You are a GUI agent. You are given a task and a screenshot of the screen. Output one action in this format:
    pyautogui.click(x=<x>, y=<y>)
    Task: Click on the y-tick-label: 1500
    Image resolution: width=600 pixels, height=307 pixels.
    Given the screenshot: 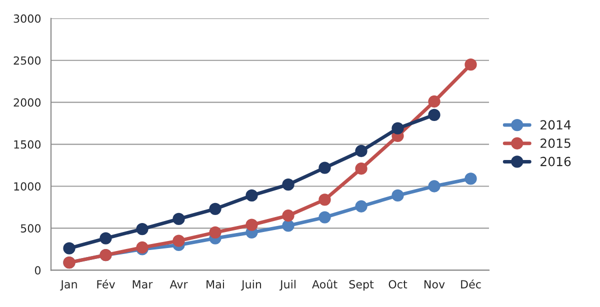 What is the action you would take?
    pyautogui.click(x=27, y=144)
    